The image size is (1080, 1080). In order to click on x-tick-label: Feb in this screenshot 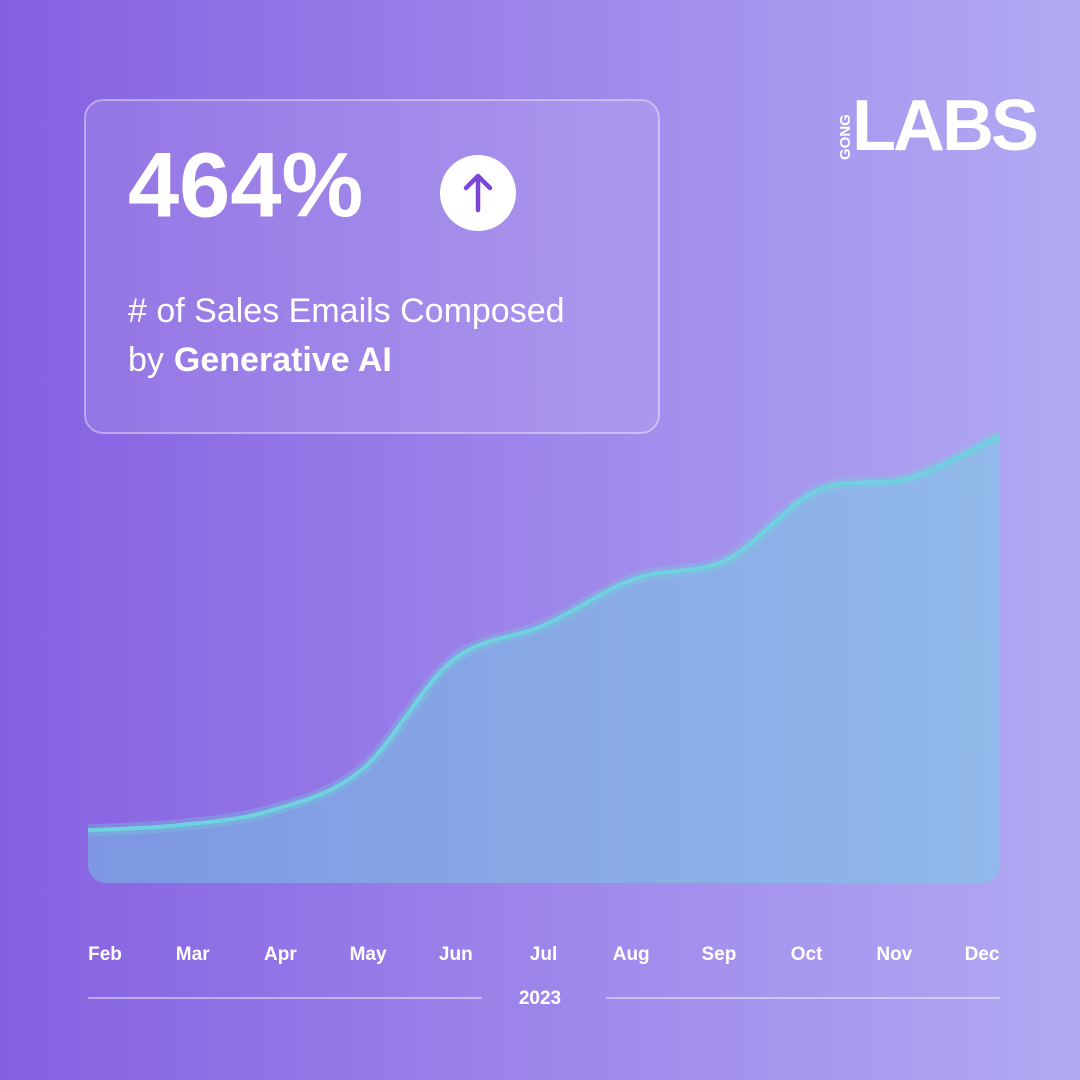, I will do `click(105, 954)`.